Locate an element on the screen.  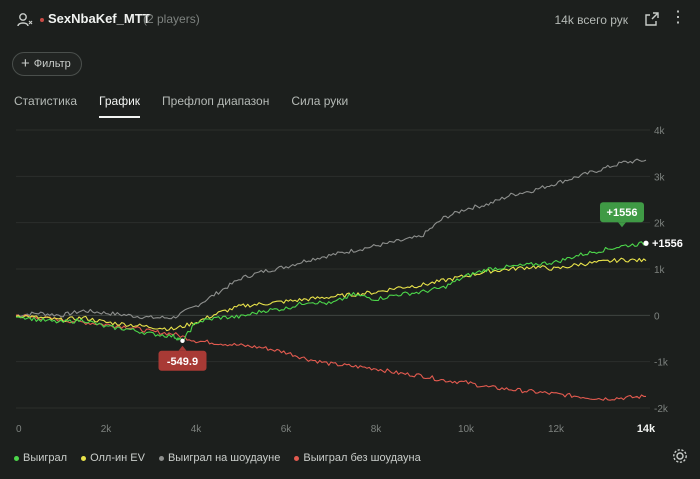
legend-label: Выиграл is located at coordinates (45, 458).